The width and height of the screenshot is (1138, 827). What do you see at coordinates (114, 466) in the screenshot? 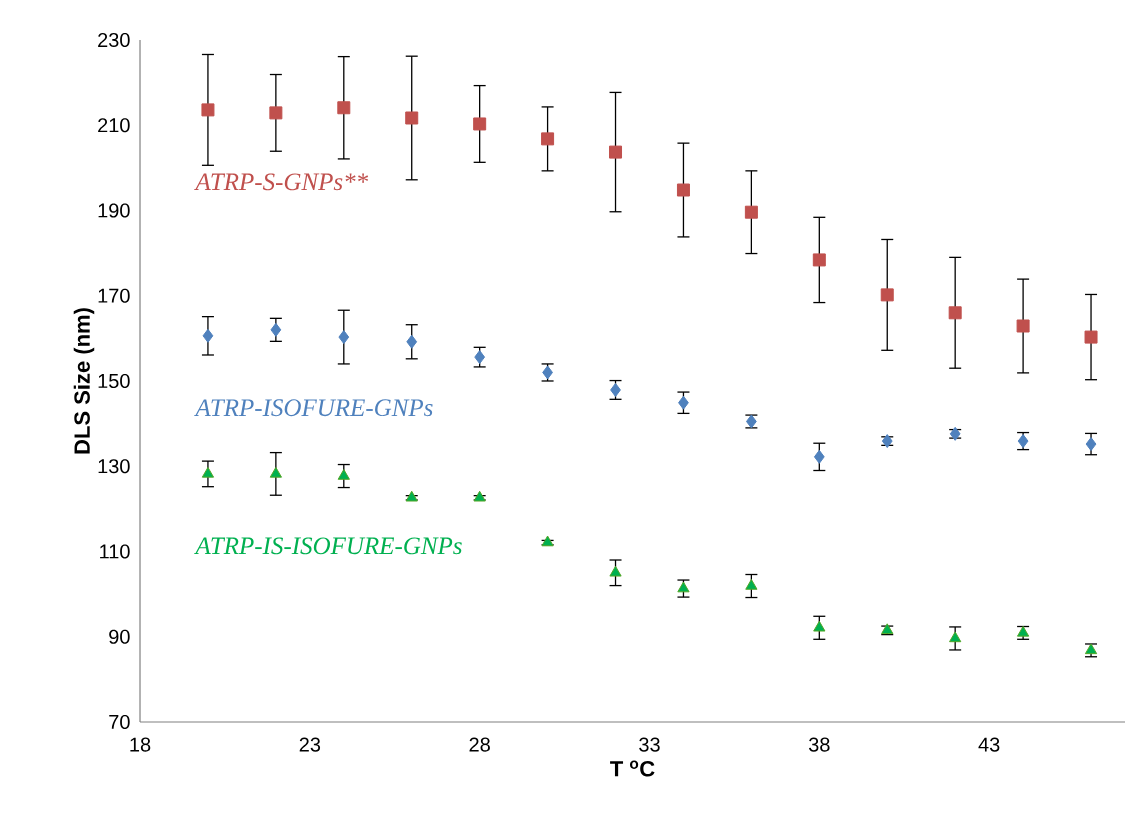
I see `y-tick-label: 130` at bounding box center [114, 466].